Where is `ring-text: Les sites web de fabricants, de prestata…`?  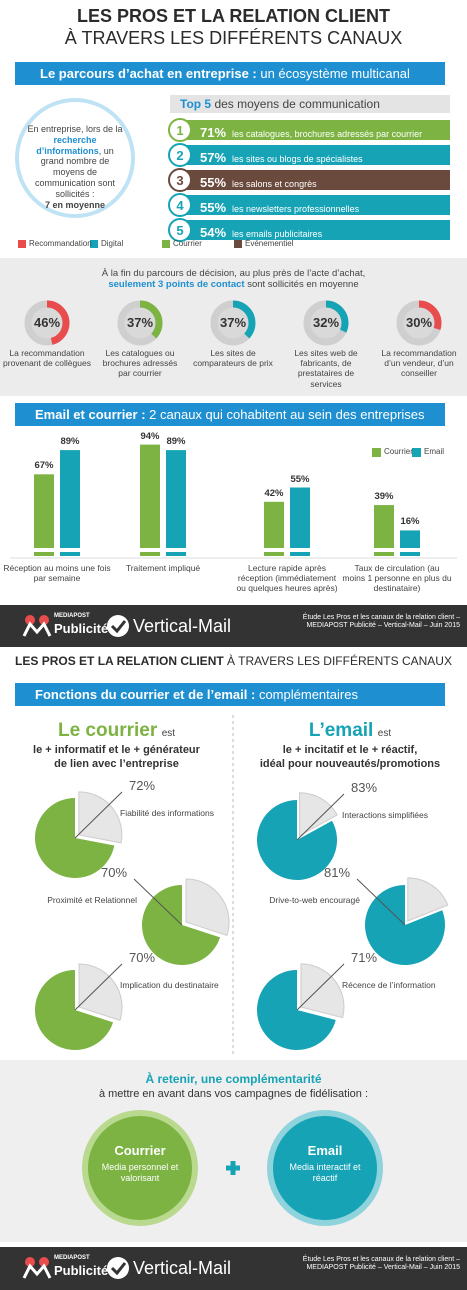
ring-text: Les sites web de fabricants, de prestata… is located at coordinates (326, 368).